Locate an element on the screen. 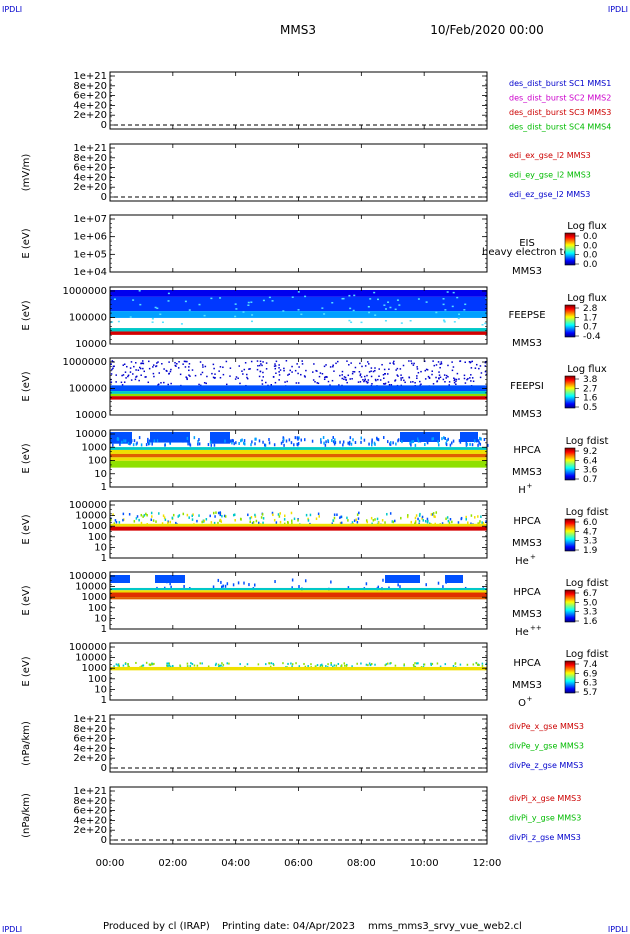 The width and height of the screenshot is (630, 934). ytick-label: 4e+20 is located at coordinates (90, 820).